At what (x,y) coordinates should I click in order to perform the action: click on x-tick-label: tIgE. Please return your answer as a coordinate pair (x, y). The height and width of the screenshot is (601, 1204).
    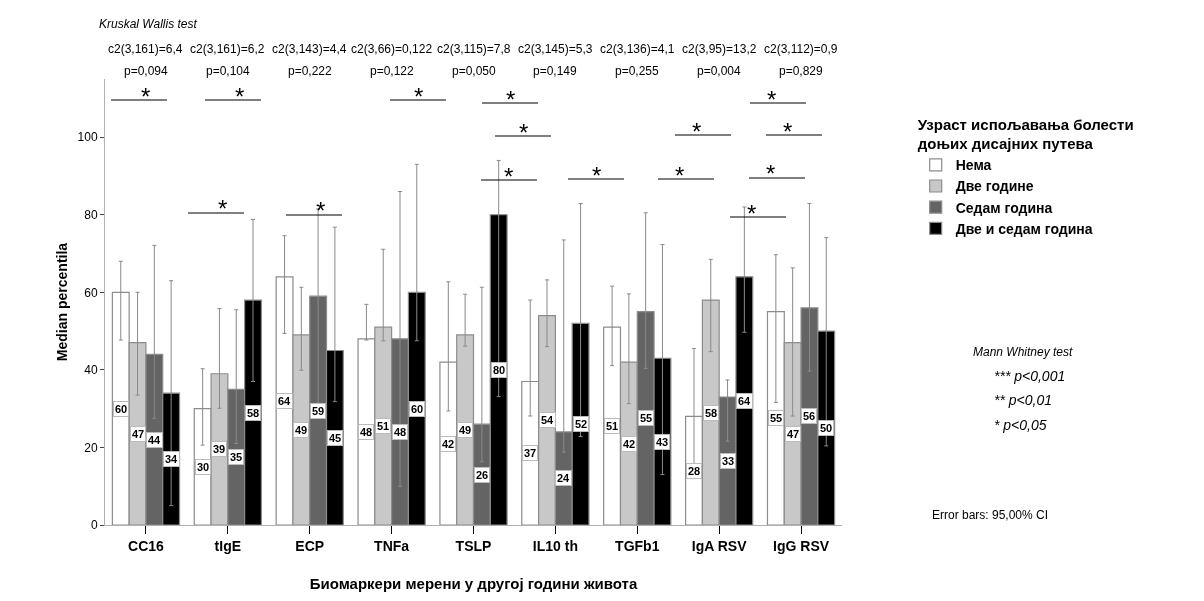
    Looking at the image, I should click on (228, 545).